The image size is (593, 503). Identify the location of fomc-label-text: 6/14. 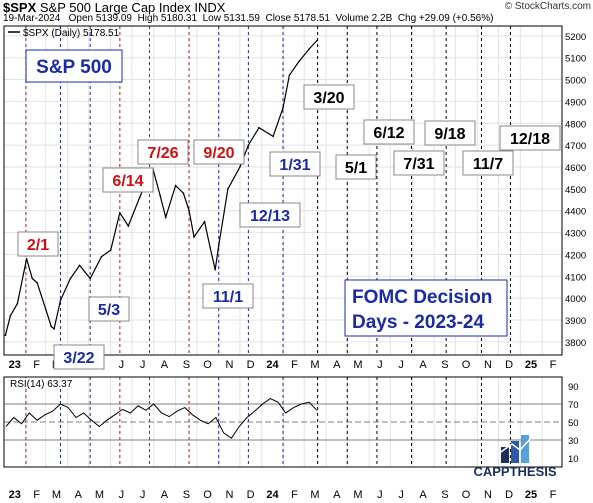
(127, 181).